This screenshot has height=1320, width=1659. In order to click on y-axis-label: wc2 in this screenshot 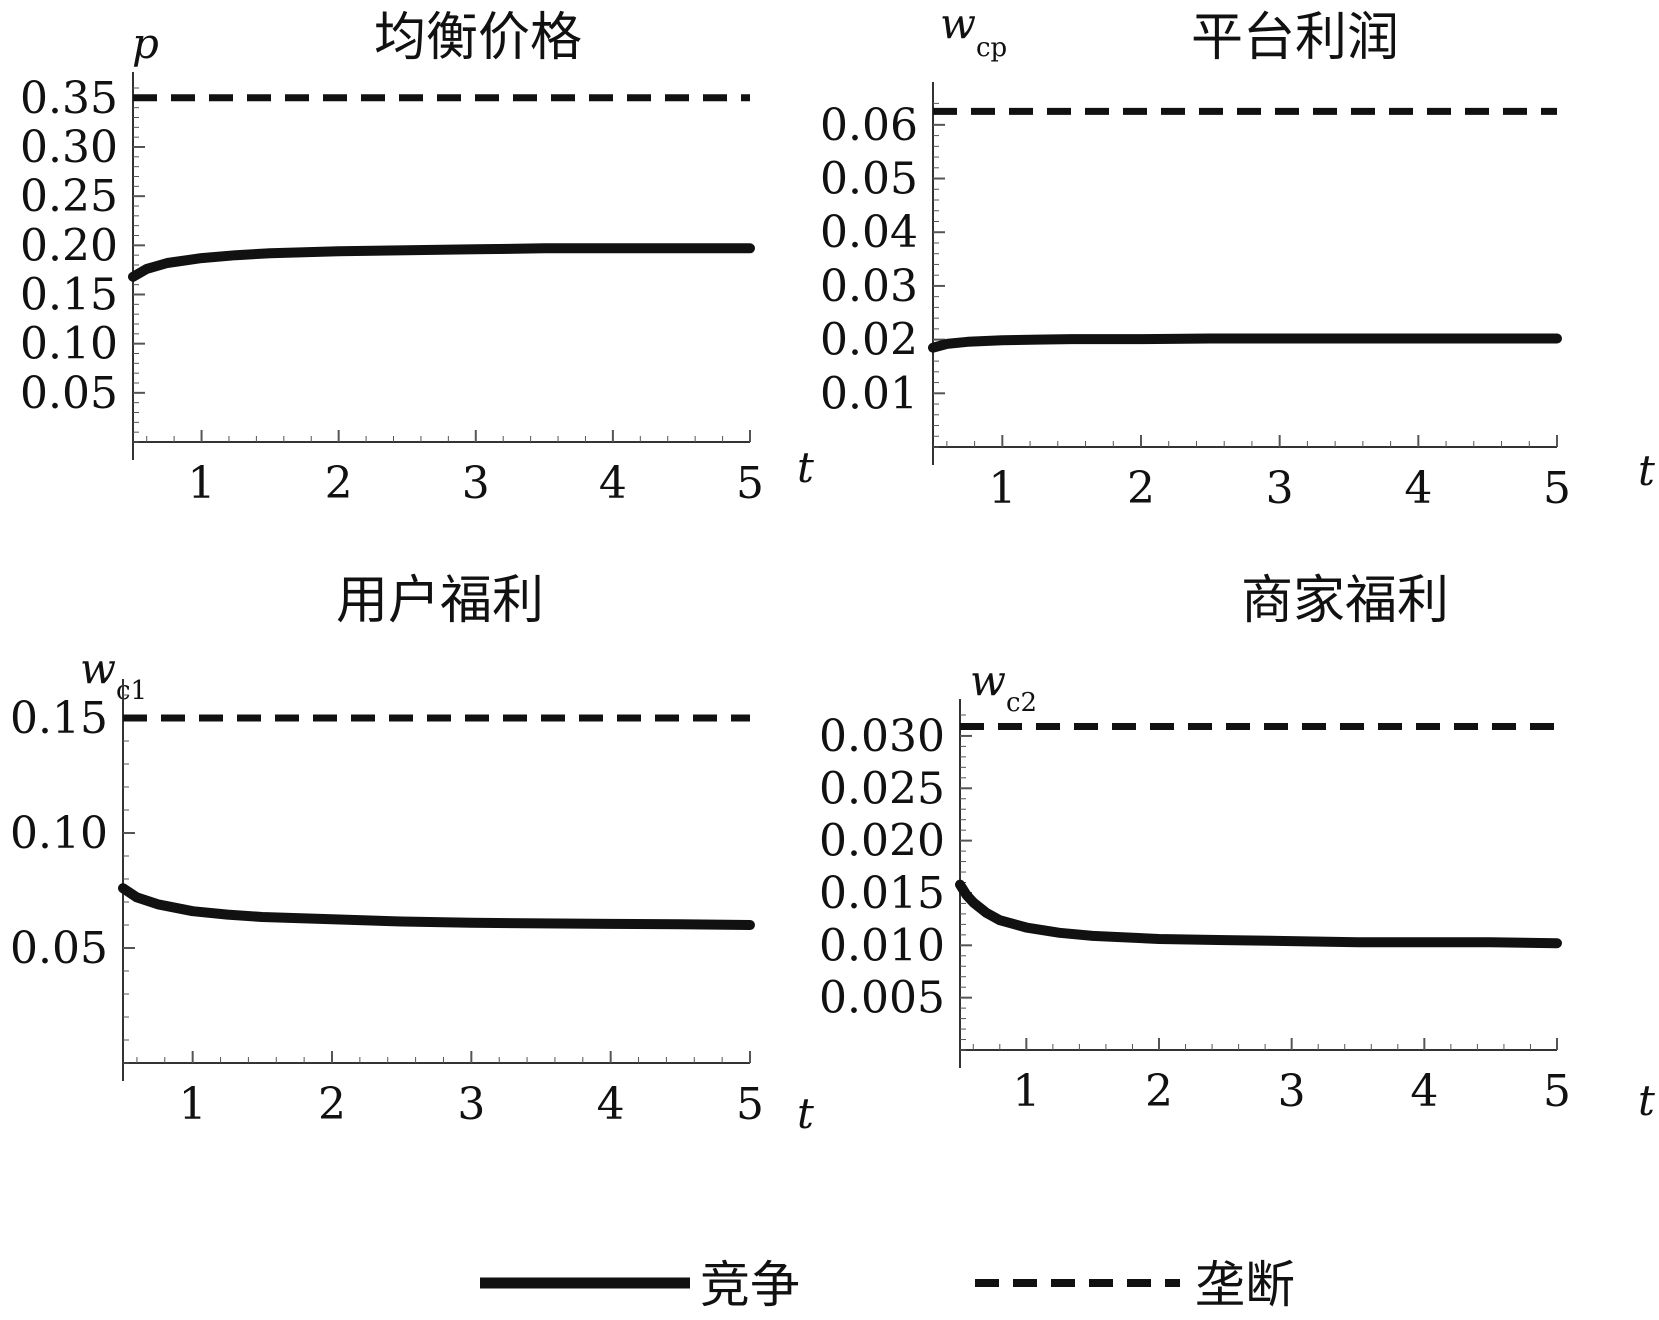, I will do `click(1003, 687)`.